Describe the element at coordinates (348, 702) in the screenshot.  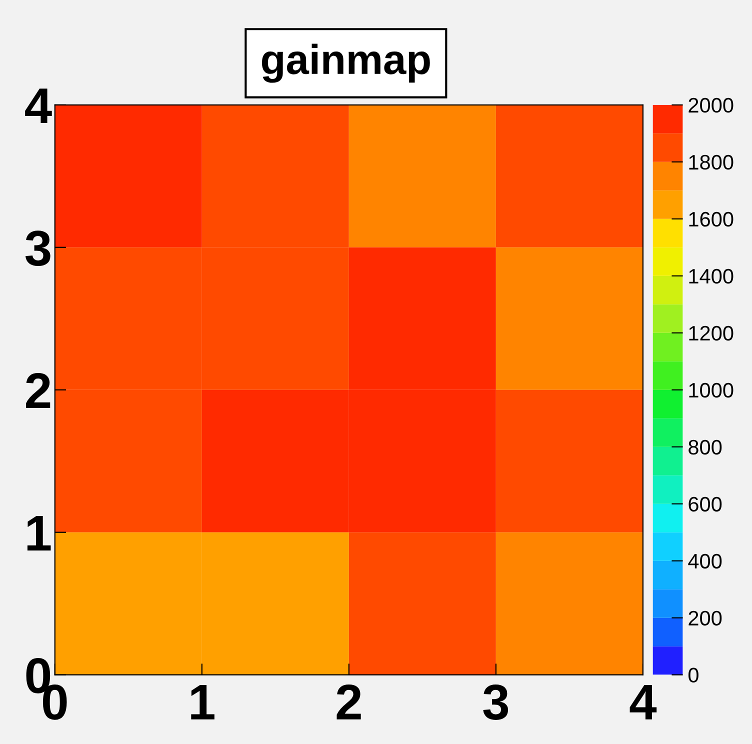
I see `x-tick-label: 2` at that location.